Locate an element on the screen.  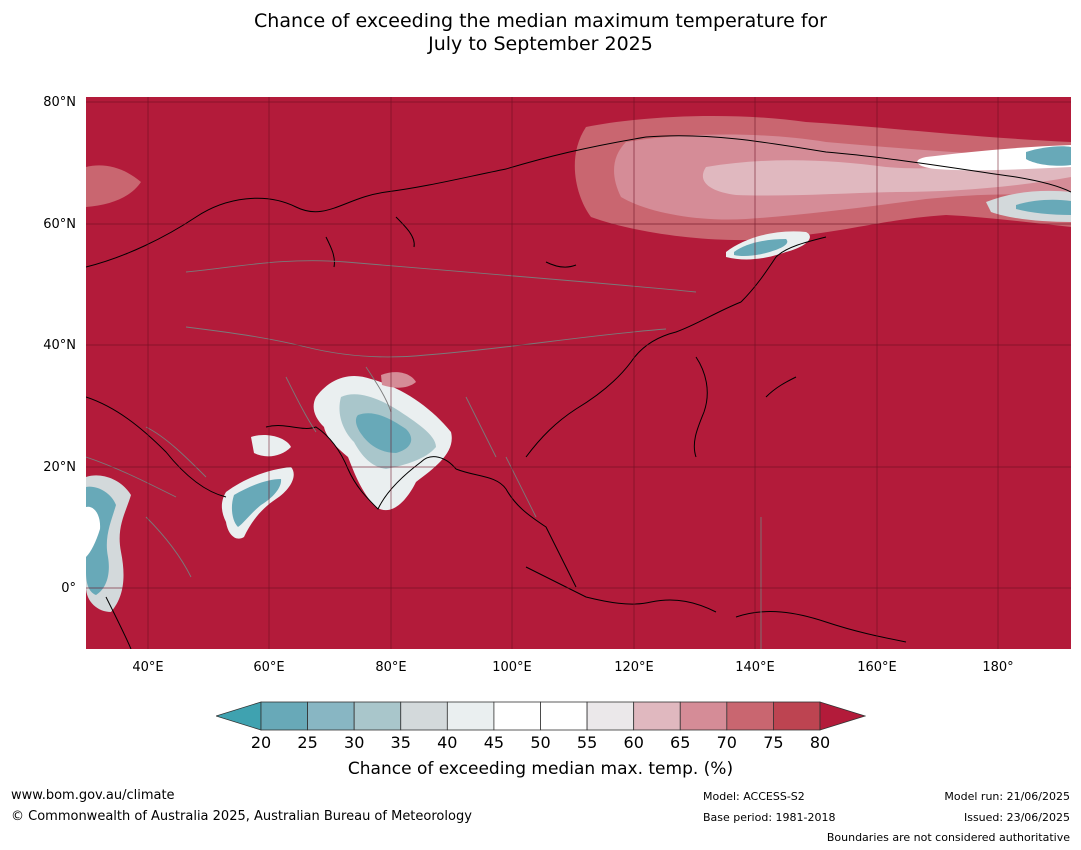
colorbar-low-extend is located at coordinates (238, 716).